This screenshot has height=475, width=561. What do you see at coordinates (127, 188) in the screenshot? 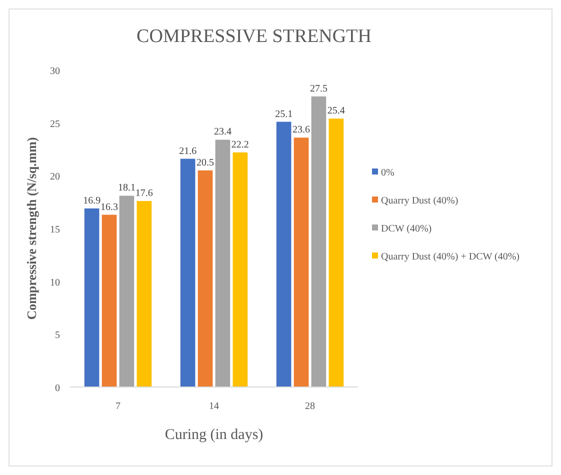
I see `data-label: 18.1` at bounding box center [127, 188].